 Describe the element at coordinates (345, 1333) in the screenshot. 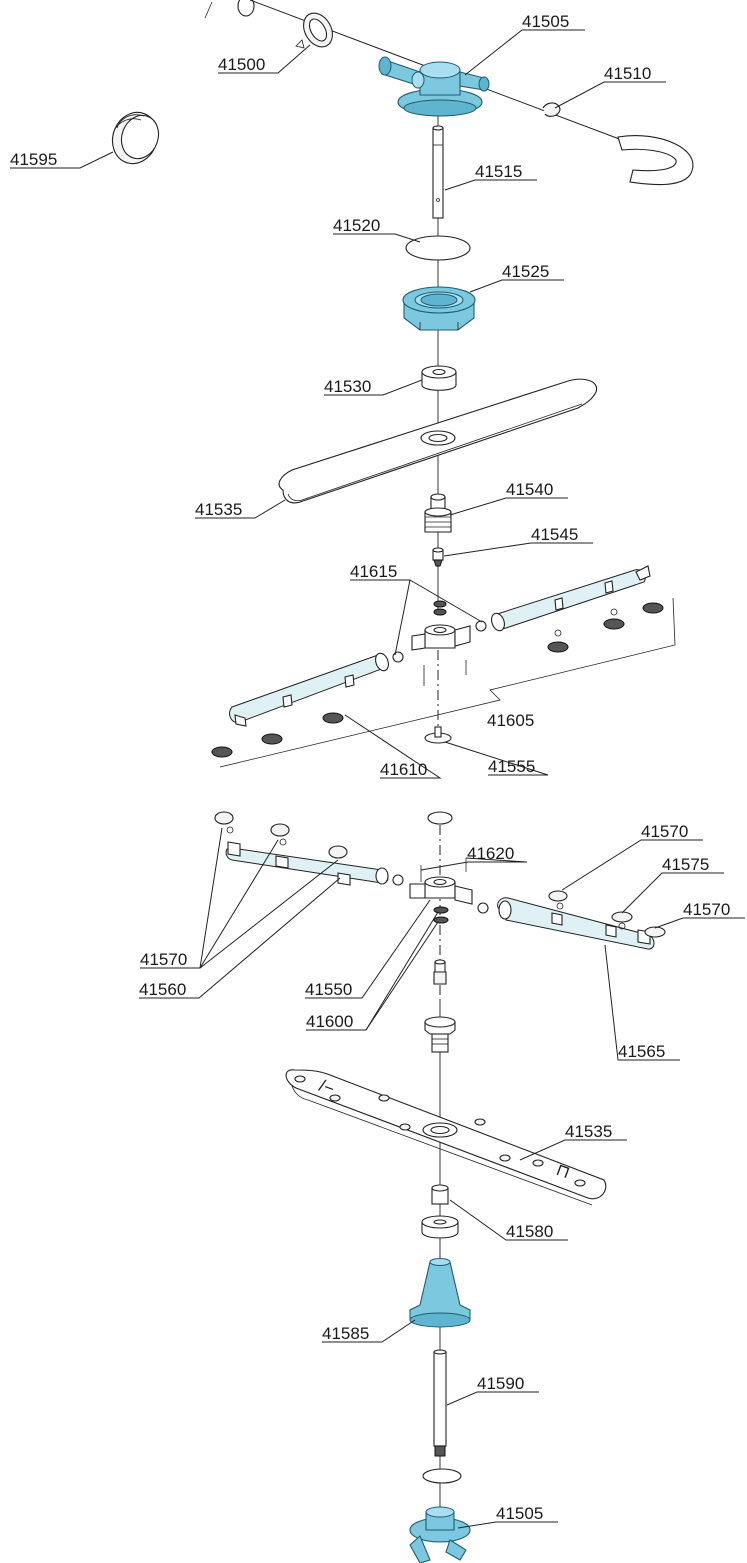

I see `label-41585: 41585` at that location.